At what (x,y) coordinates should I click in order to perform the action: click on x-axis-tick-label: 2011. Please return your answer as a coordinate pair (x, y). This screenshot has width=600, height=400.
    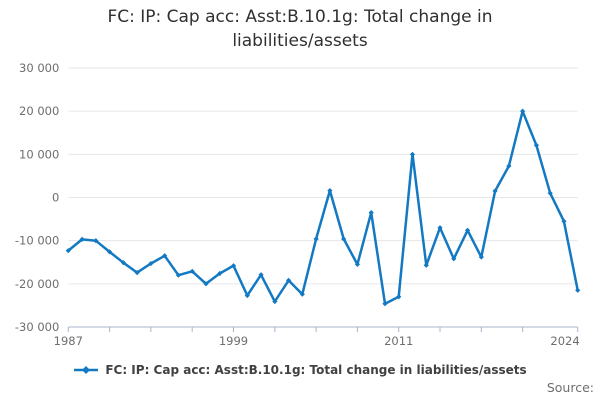
    Looking at the image, I should click on (398, 341).